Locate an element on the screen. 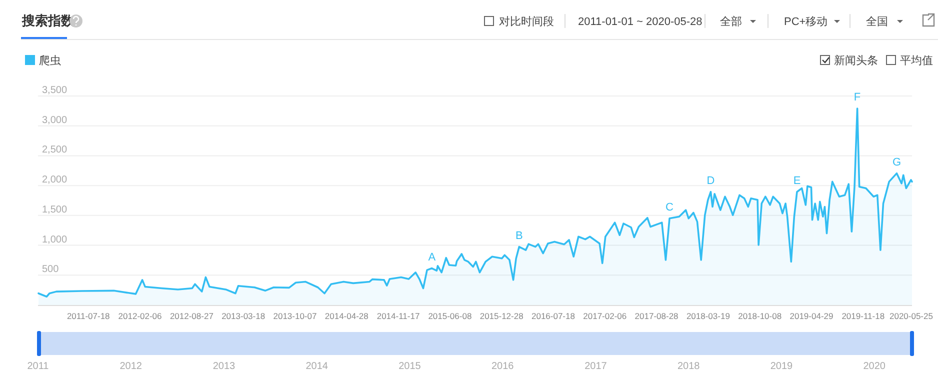 This screenshot has height=381, width=940. y-tick-label: 1,000 is located at coordinates (55, 240).